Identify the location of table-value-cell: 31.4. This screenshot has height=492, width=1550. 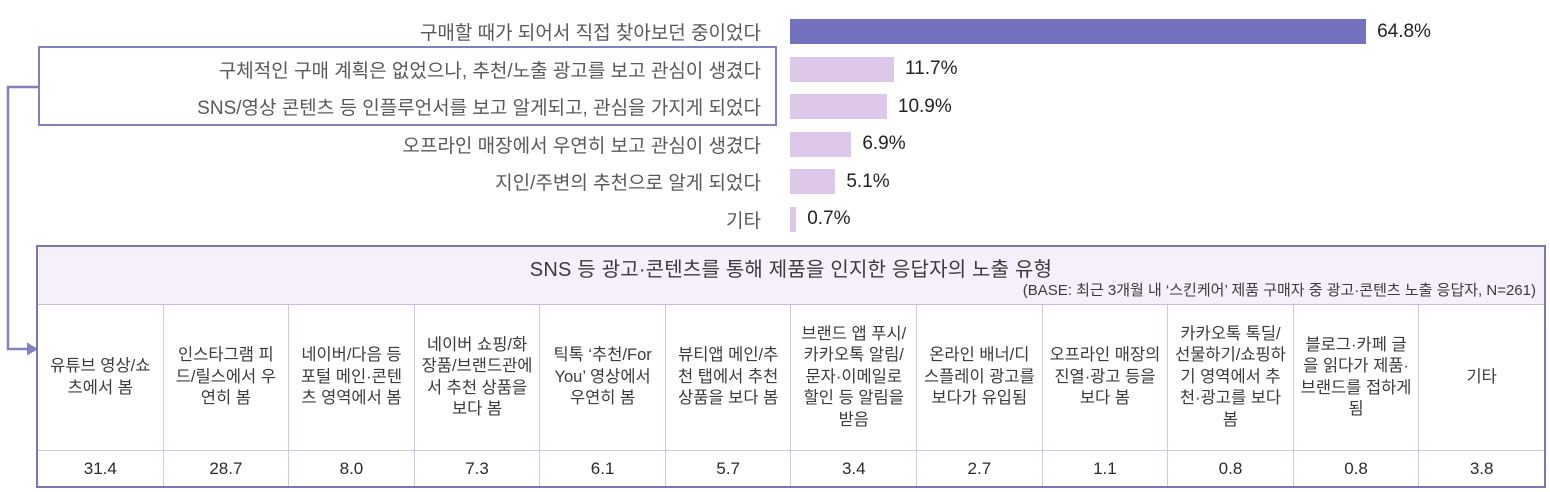
(101, 468).